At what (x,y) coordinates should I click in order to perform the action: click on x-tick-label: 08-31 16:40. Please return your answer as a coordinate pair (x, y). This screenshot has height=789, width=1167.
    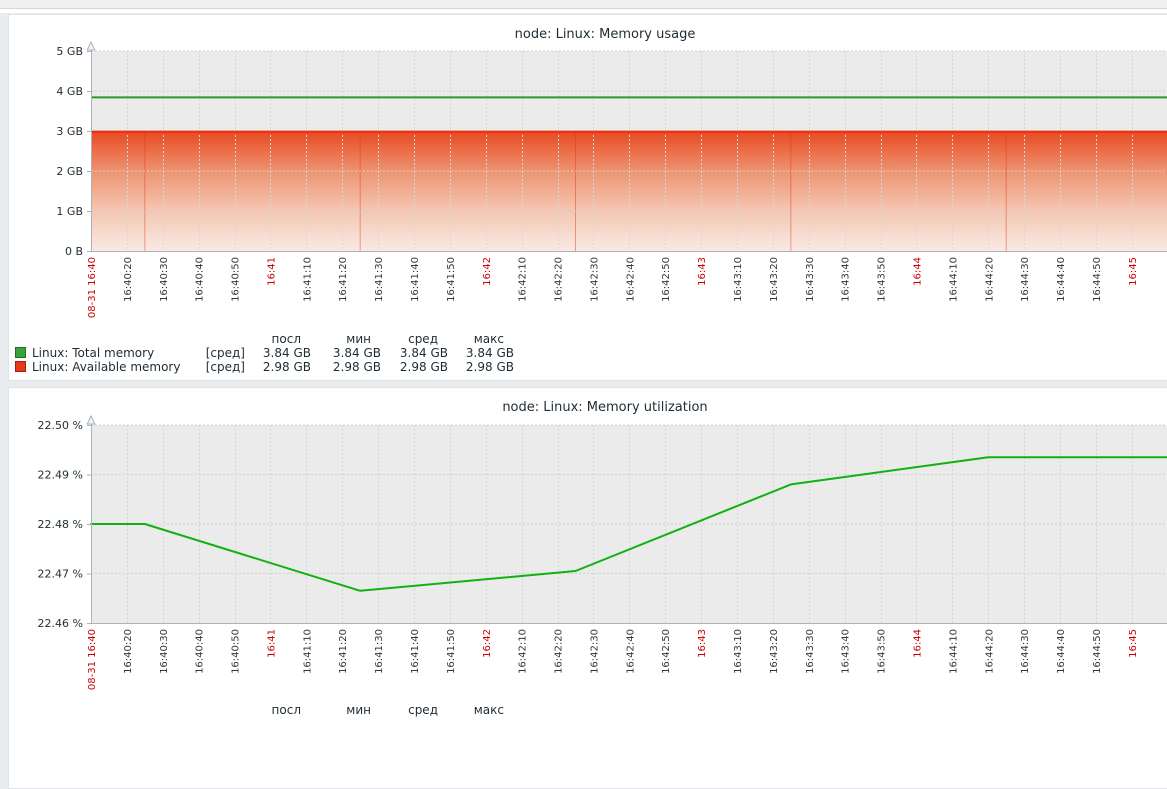
    Looking at the image, I should click on (92, 659).